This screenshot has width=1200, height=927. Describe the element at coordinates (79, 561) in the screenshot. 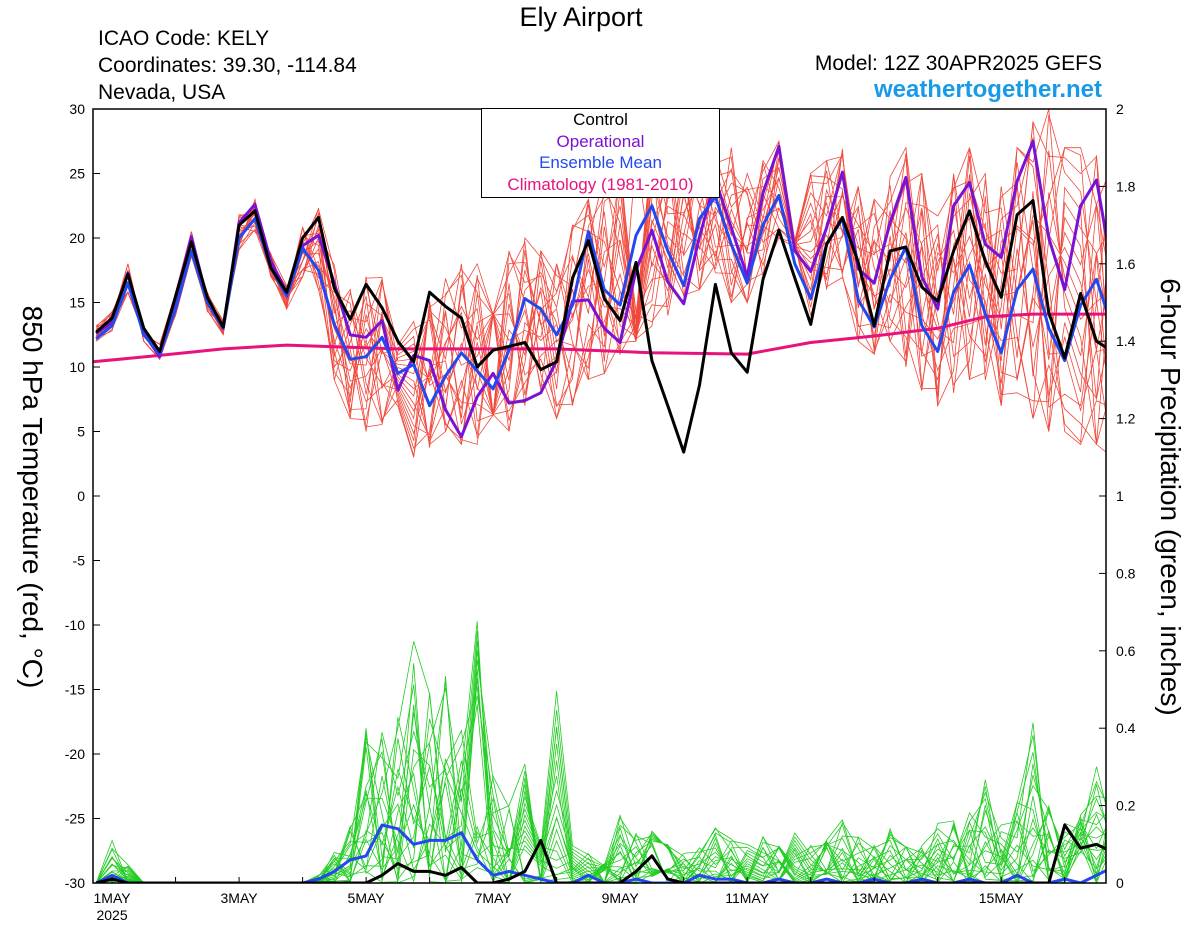

I see `y-left-tick-label: -5` at that location.